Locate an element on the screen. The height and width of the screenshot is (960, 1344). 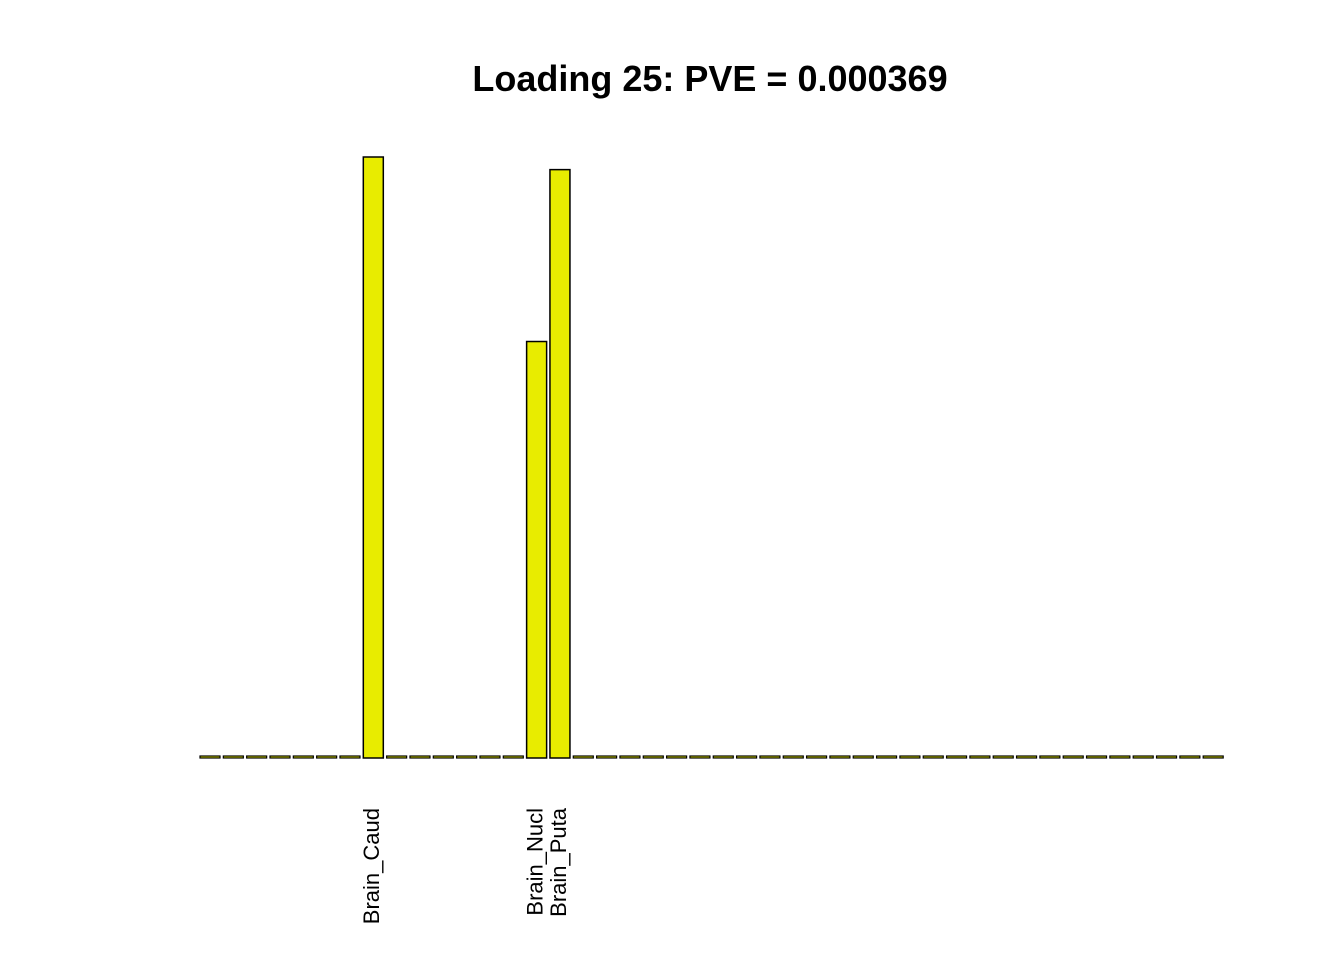
chart-title: Loading 25: PVE = 0.000369 is located at coordinates (710, 78).